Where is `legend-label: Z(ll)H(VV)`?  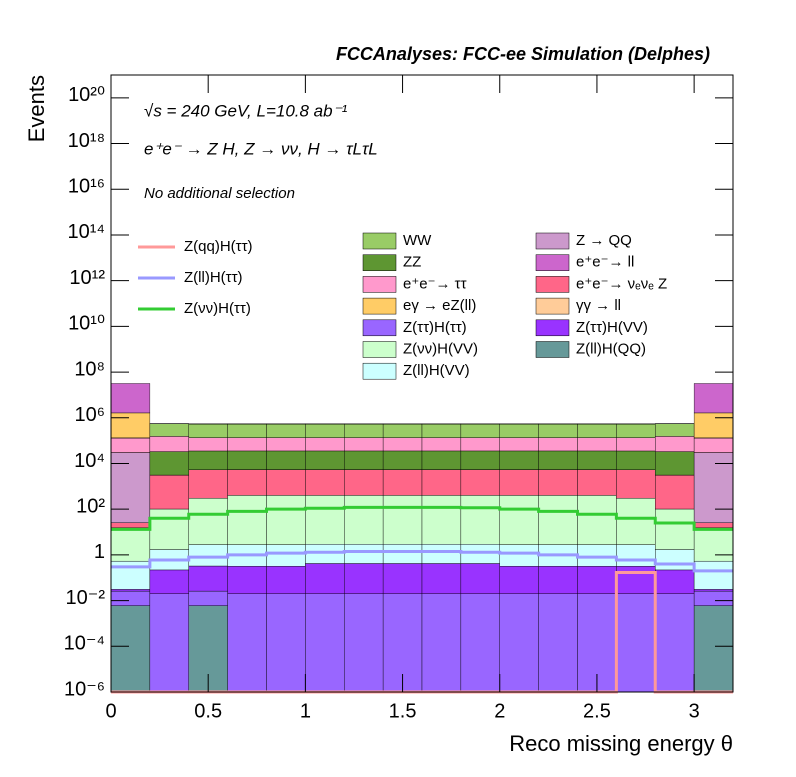
legend-label: Z(ll)H(VV) is located at coordinates (436, 370).